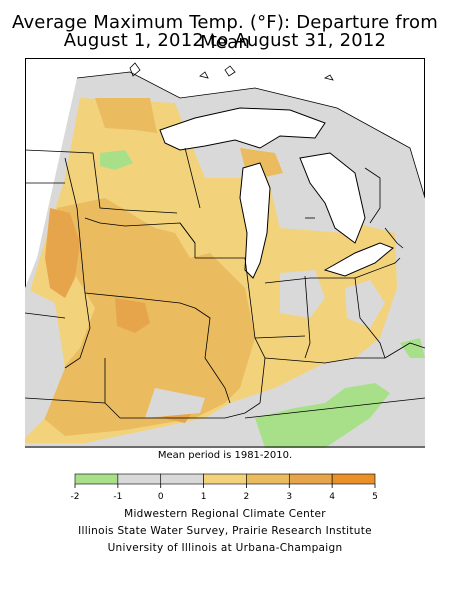 Image resolution: width=450 pixels, height=600 pixels. Describe the element at coordinates (175, 403) in the screenshot. I see `neutral-island-south` at that location.